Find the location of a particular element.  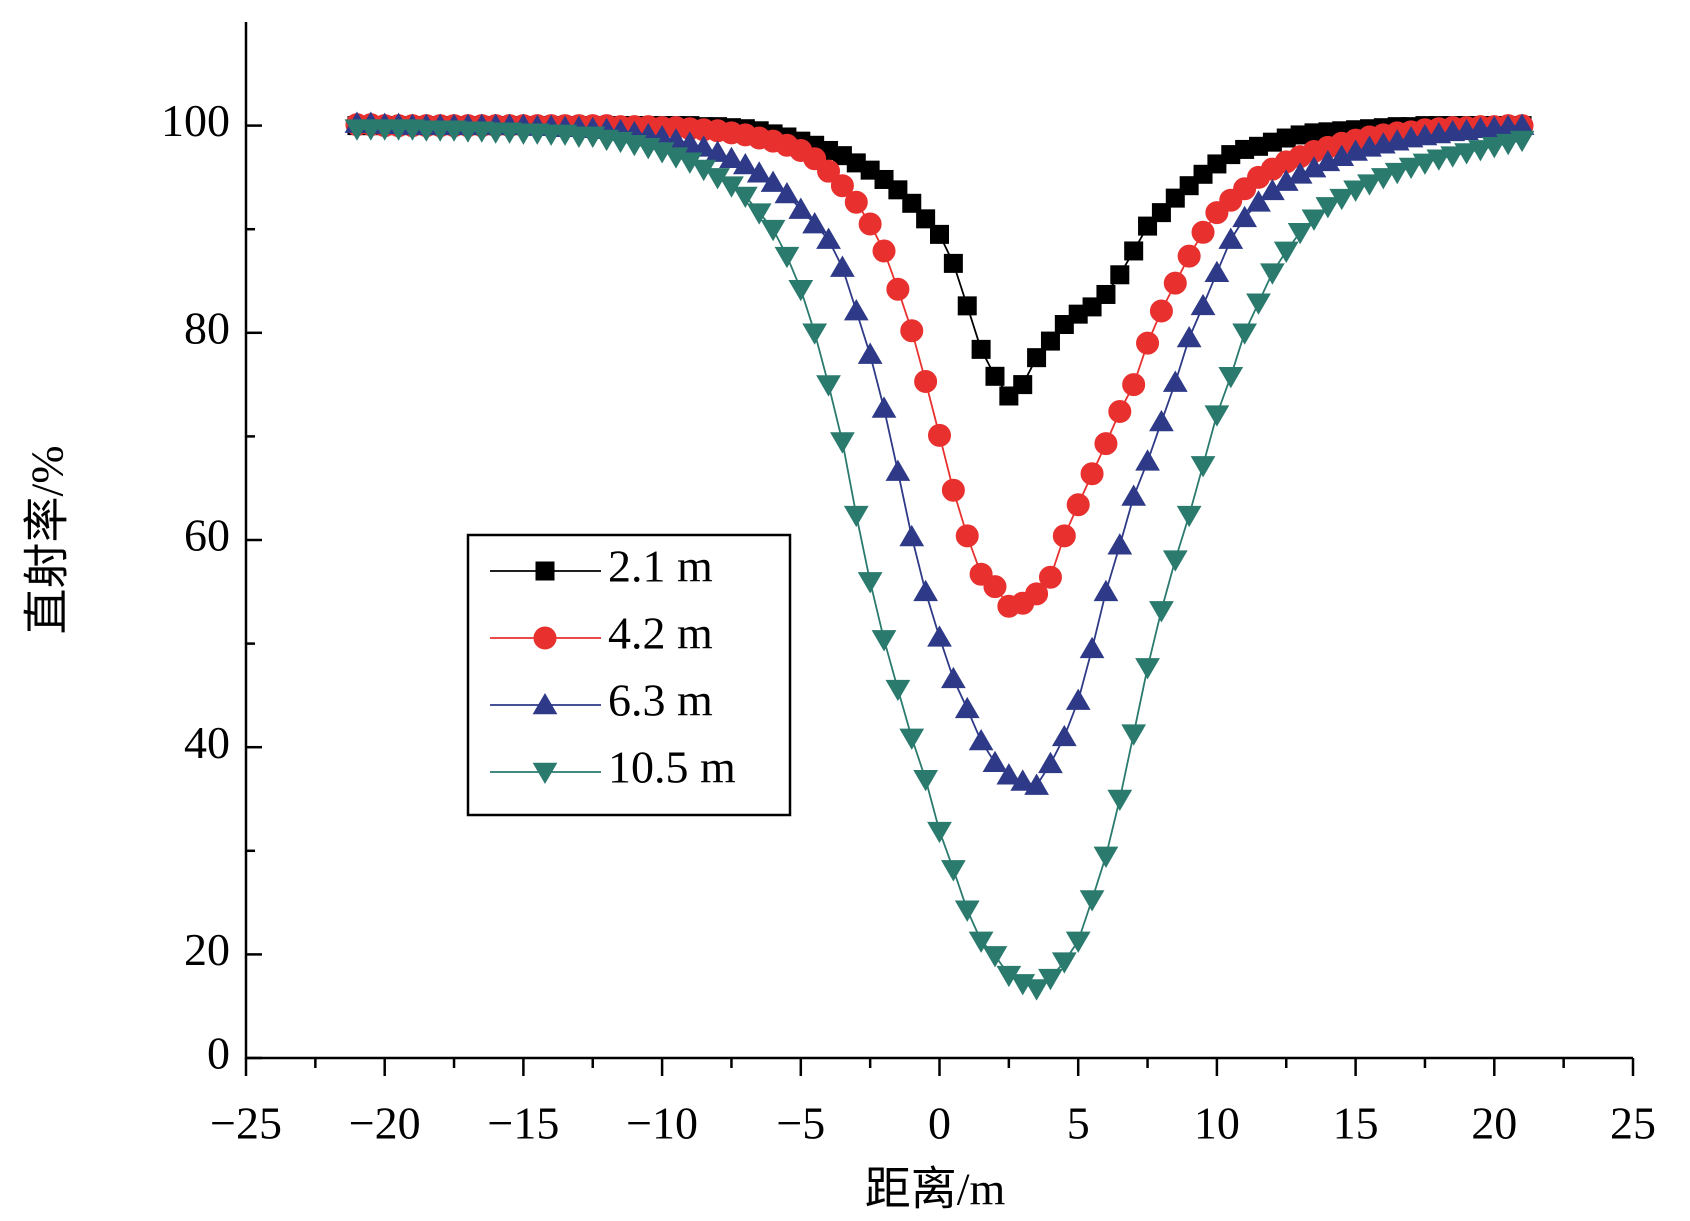

x-tick-label: 15 is located at coordinates (1356, 1123).